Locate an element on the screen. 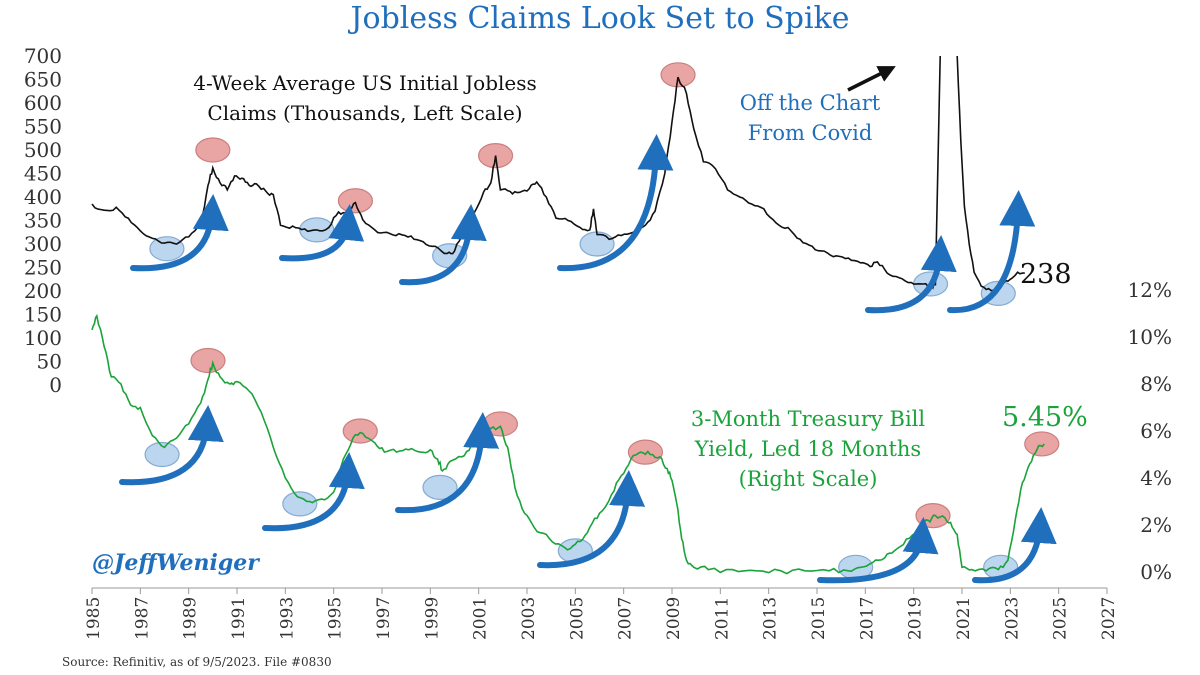  covid-note-line2: From Covid is located at coordinates (810, 133).